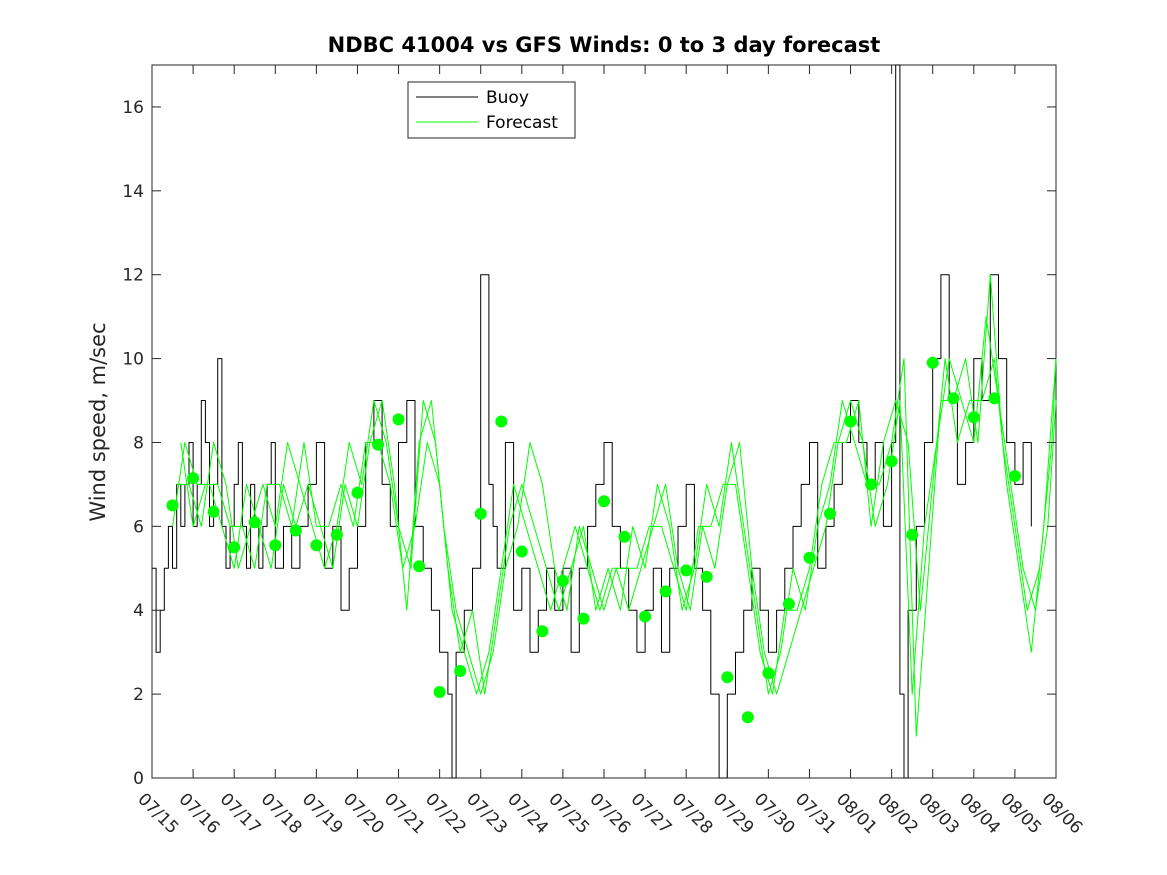  I want to click on y-tick-label-5: 10, so click(133, 360).